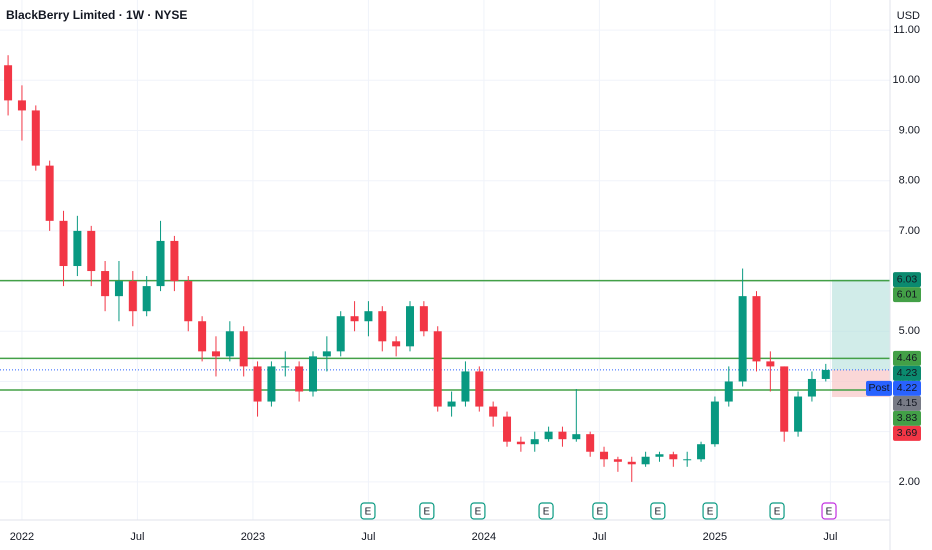  What do you see at coordinates (715, 537) in the screenshot?
I see `x-tick-label: 2025` at bounding box center [715, 537].